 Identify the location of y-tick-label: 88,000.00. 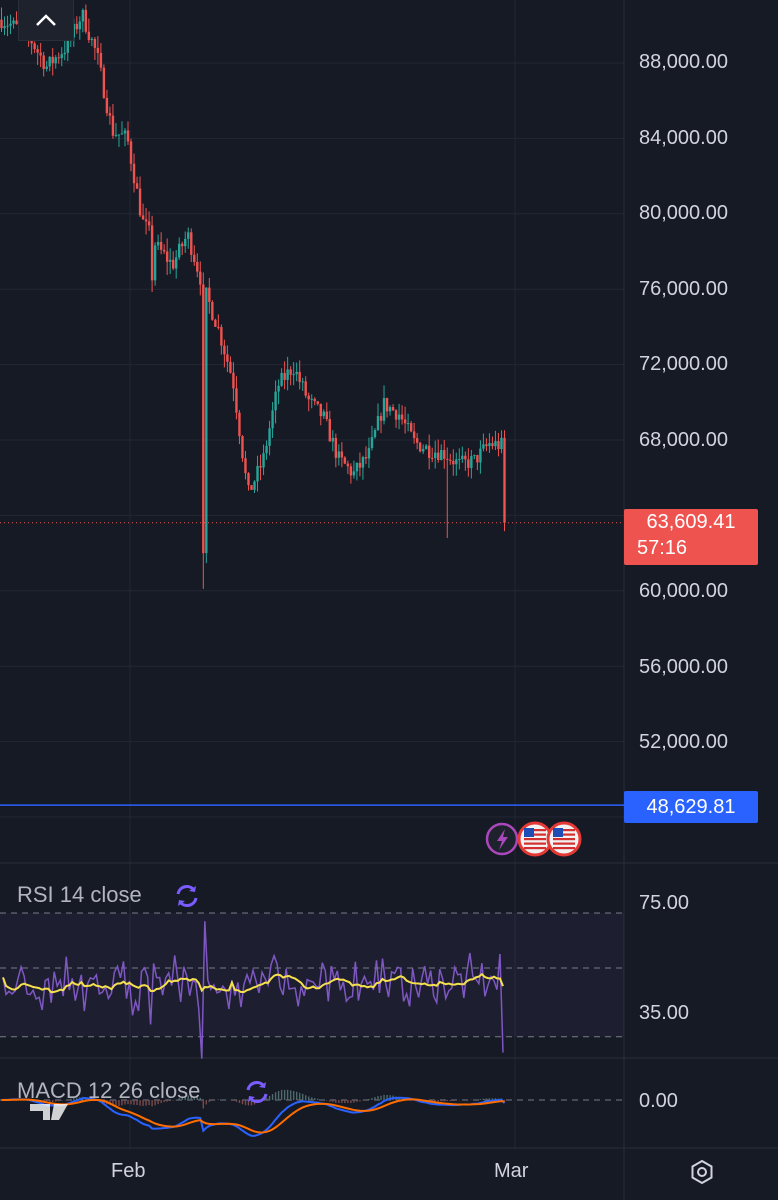
(683, 62).